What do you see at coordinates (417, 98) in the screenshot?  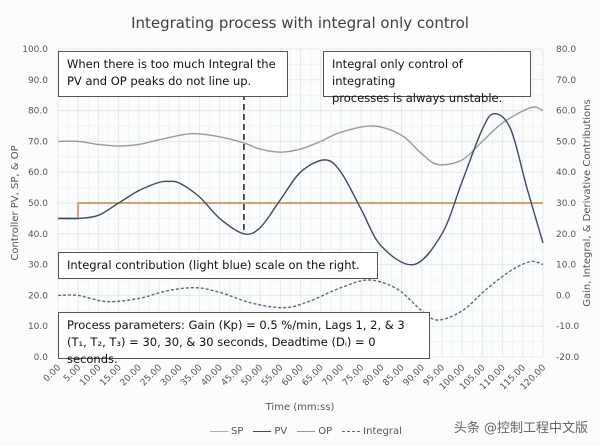 I see `annotation-text: processes is always unstable.` at bounding box center [417, 98].